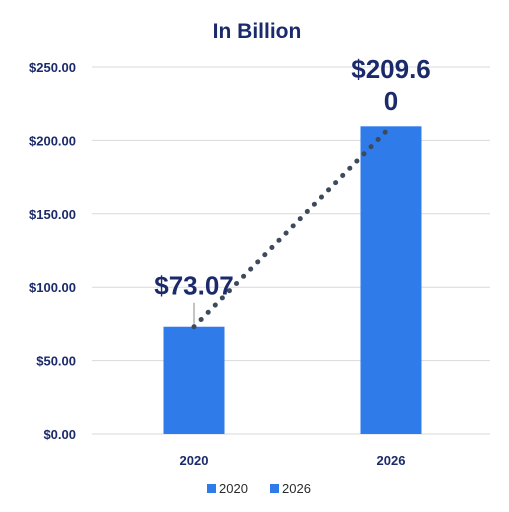 The image size is (509, 512). What do you see at coordinates (296, 488) in the screenshot?
I see `legend-label: 2026` at bounding box center [296, 488].